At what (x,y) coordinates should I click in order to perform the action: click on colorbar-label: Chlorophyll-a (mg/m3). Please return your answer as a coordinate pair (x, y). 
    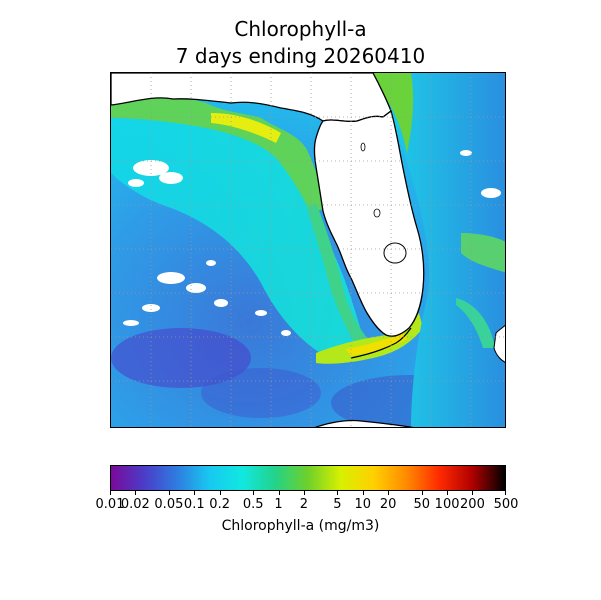
    Looking at the image, I should click on (300, 526).